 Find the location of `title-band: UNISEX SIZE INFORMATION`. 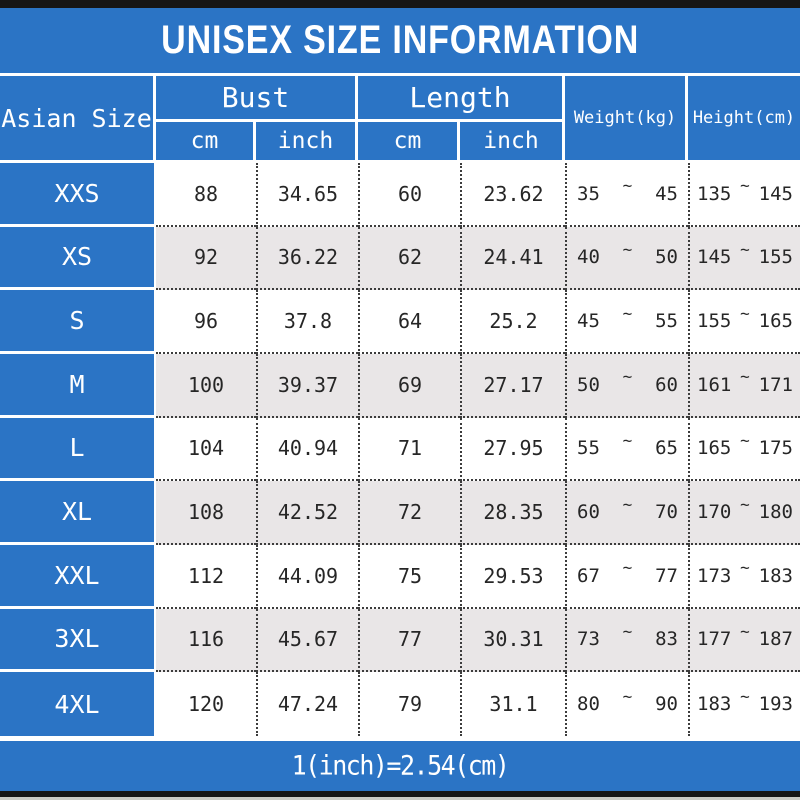

title-band: UNISEX SIZE INFORMATION is located at coordinates (400, 42).